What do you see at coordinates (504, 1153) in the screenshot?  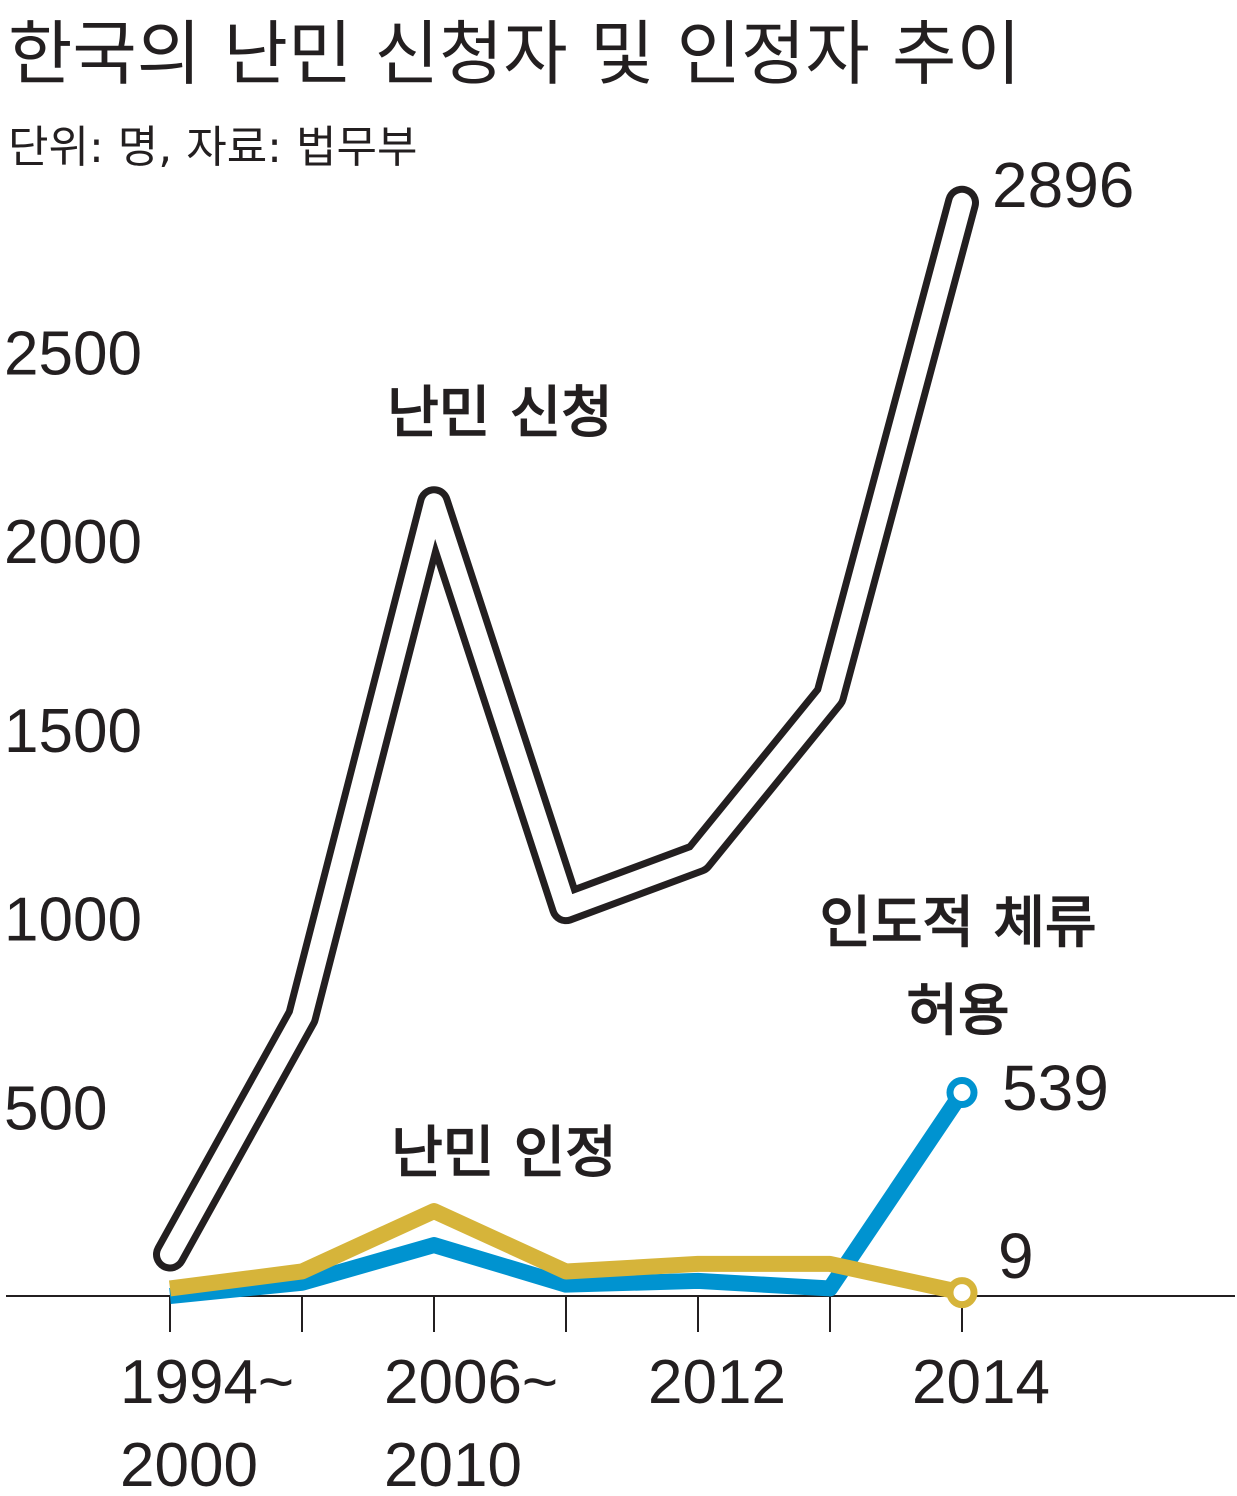 I see `recognized-series-label: 난민 인정` at bounding box center [504, 1153].